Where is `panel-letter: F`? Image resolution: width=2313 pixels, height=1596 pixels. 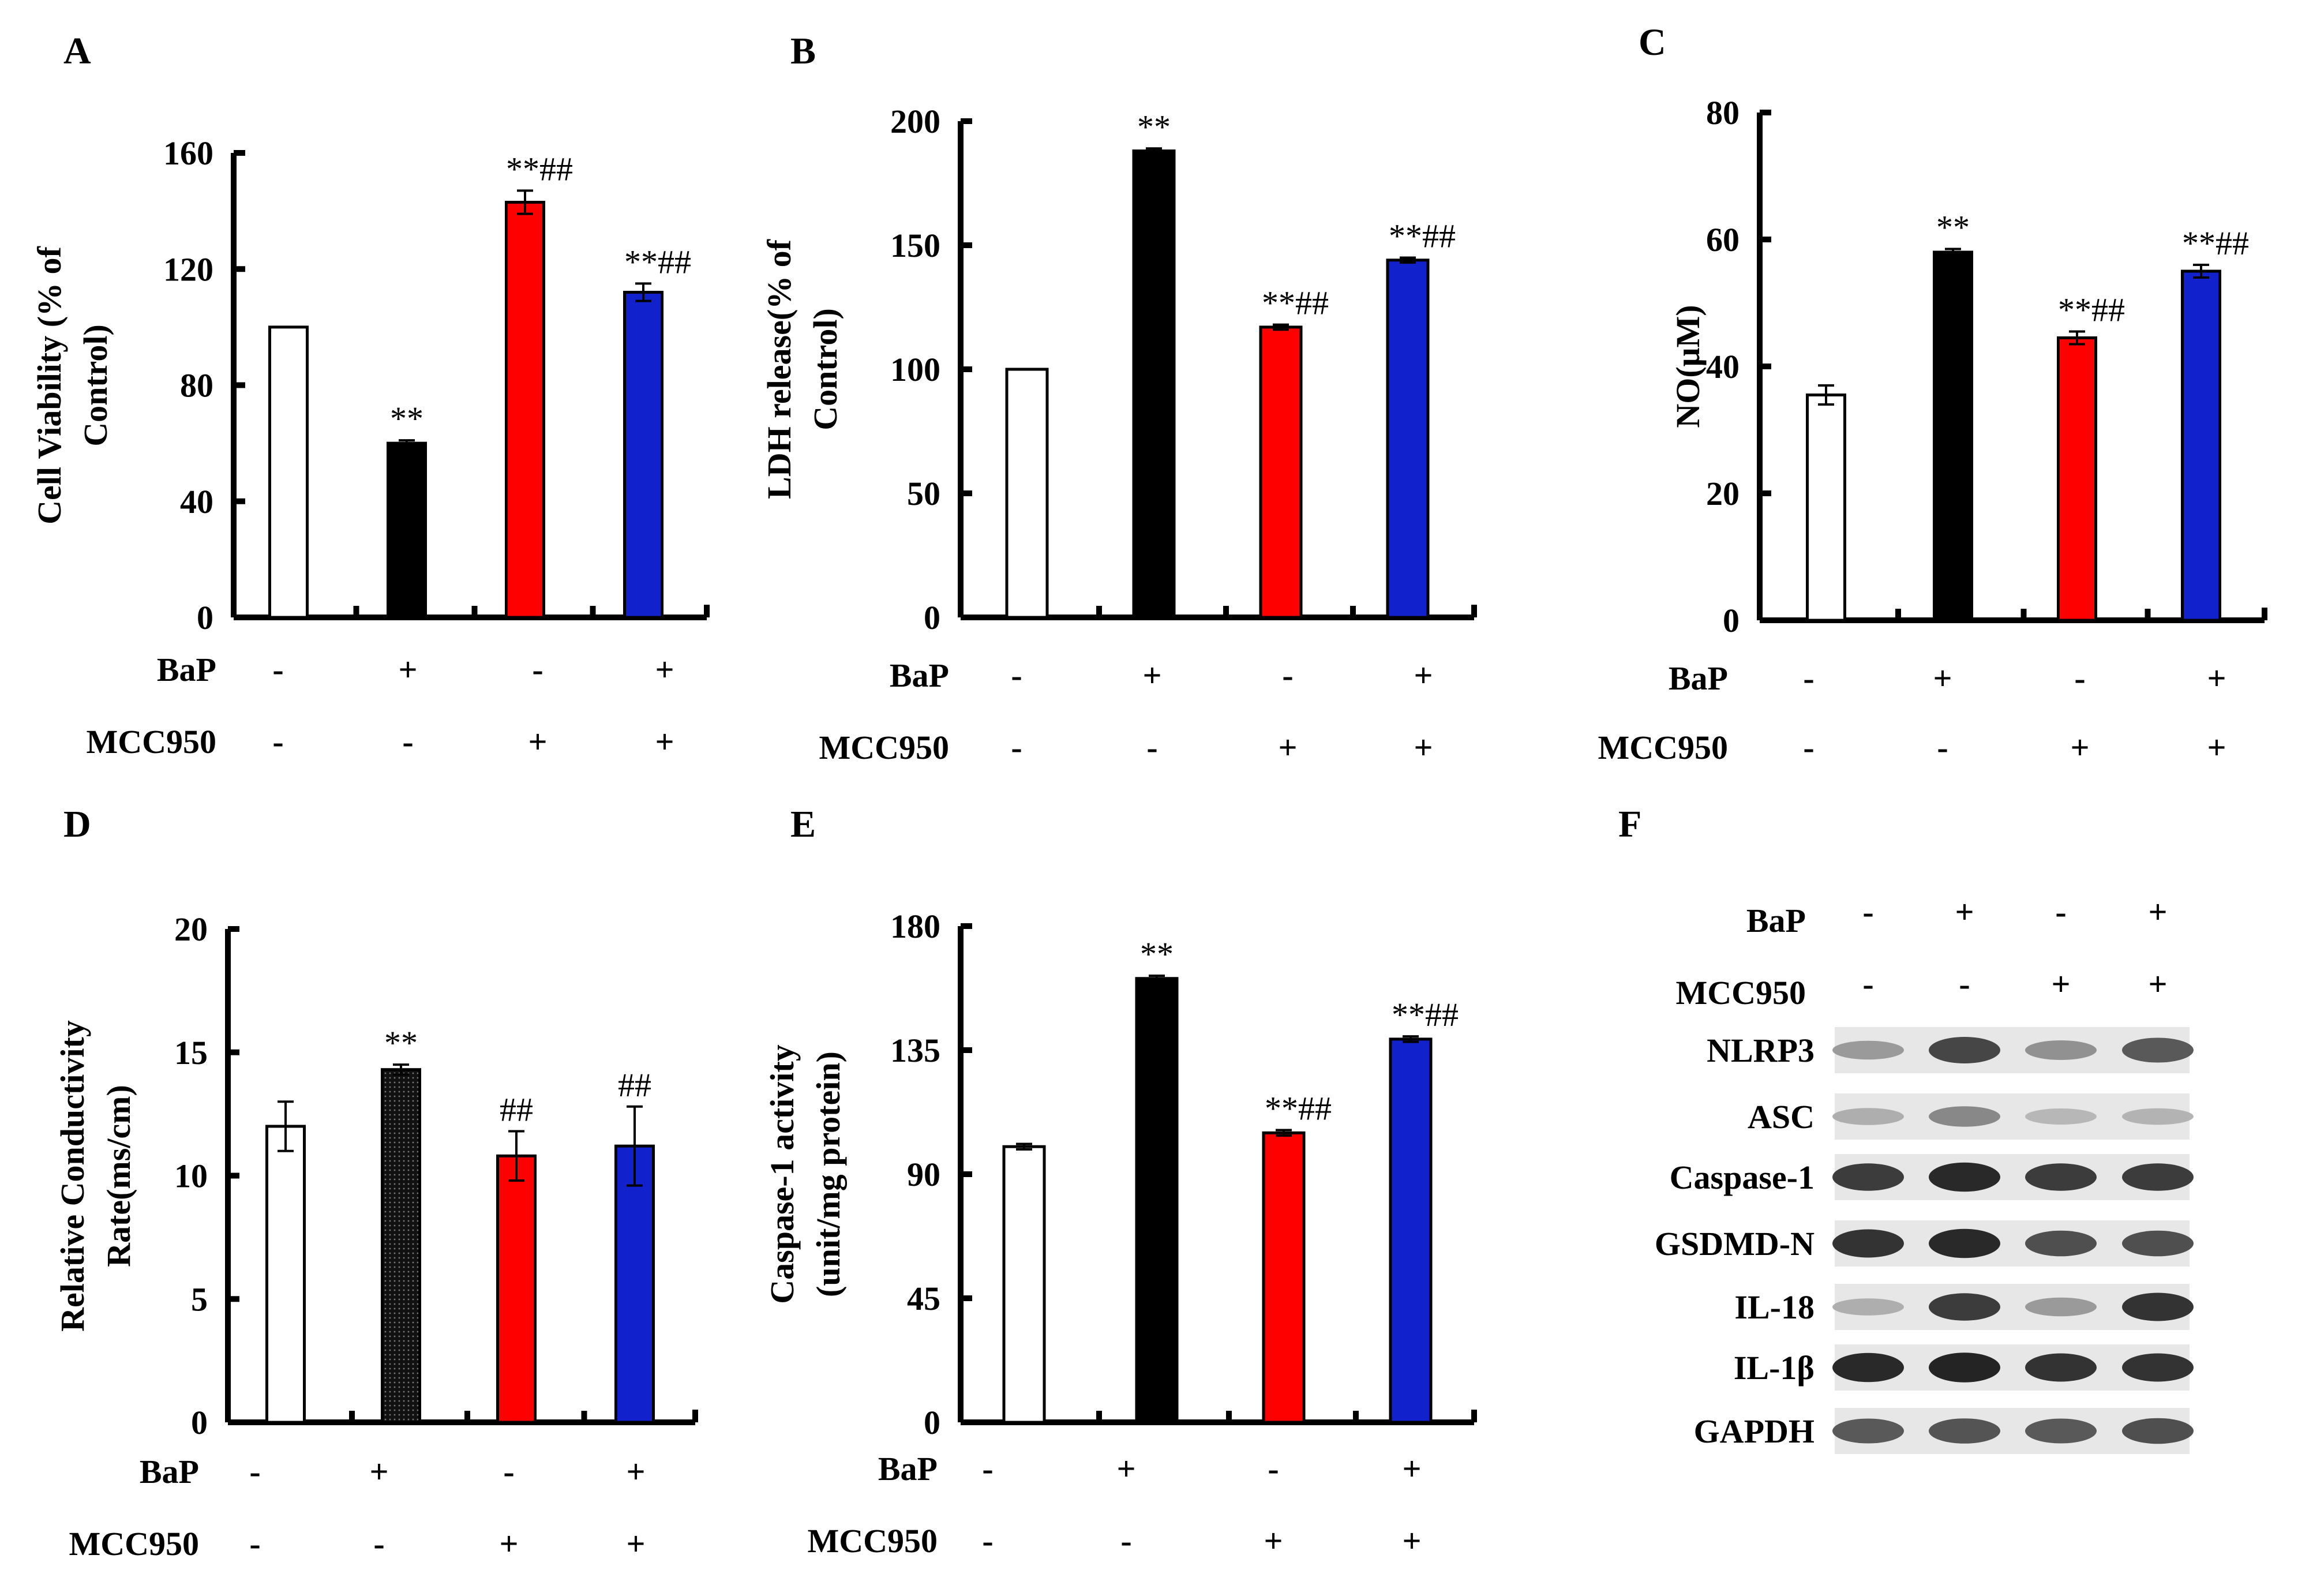
panel-letter: F is located at coordinates (1629, 824).